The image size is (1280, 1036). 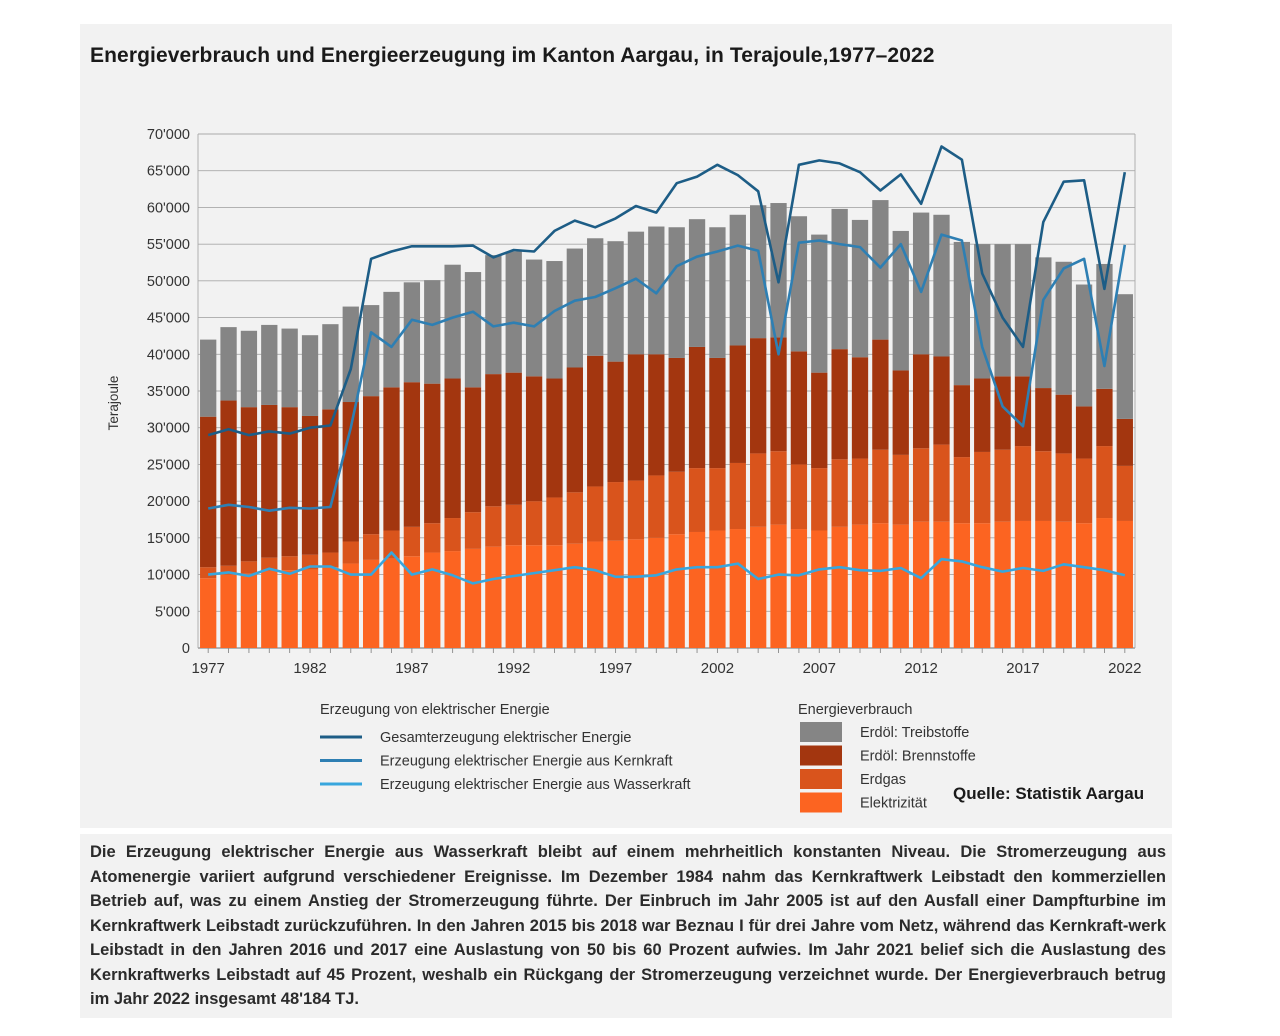 I want to click on source-note: Quelle: Statistik Aargau, so click(x=1049, y=793).